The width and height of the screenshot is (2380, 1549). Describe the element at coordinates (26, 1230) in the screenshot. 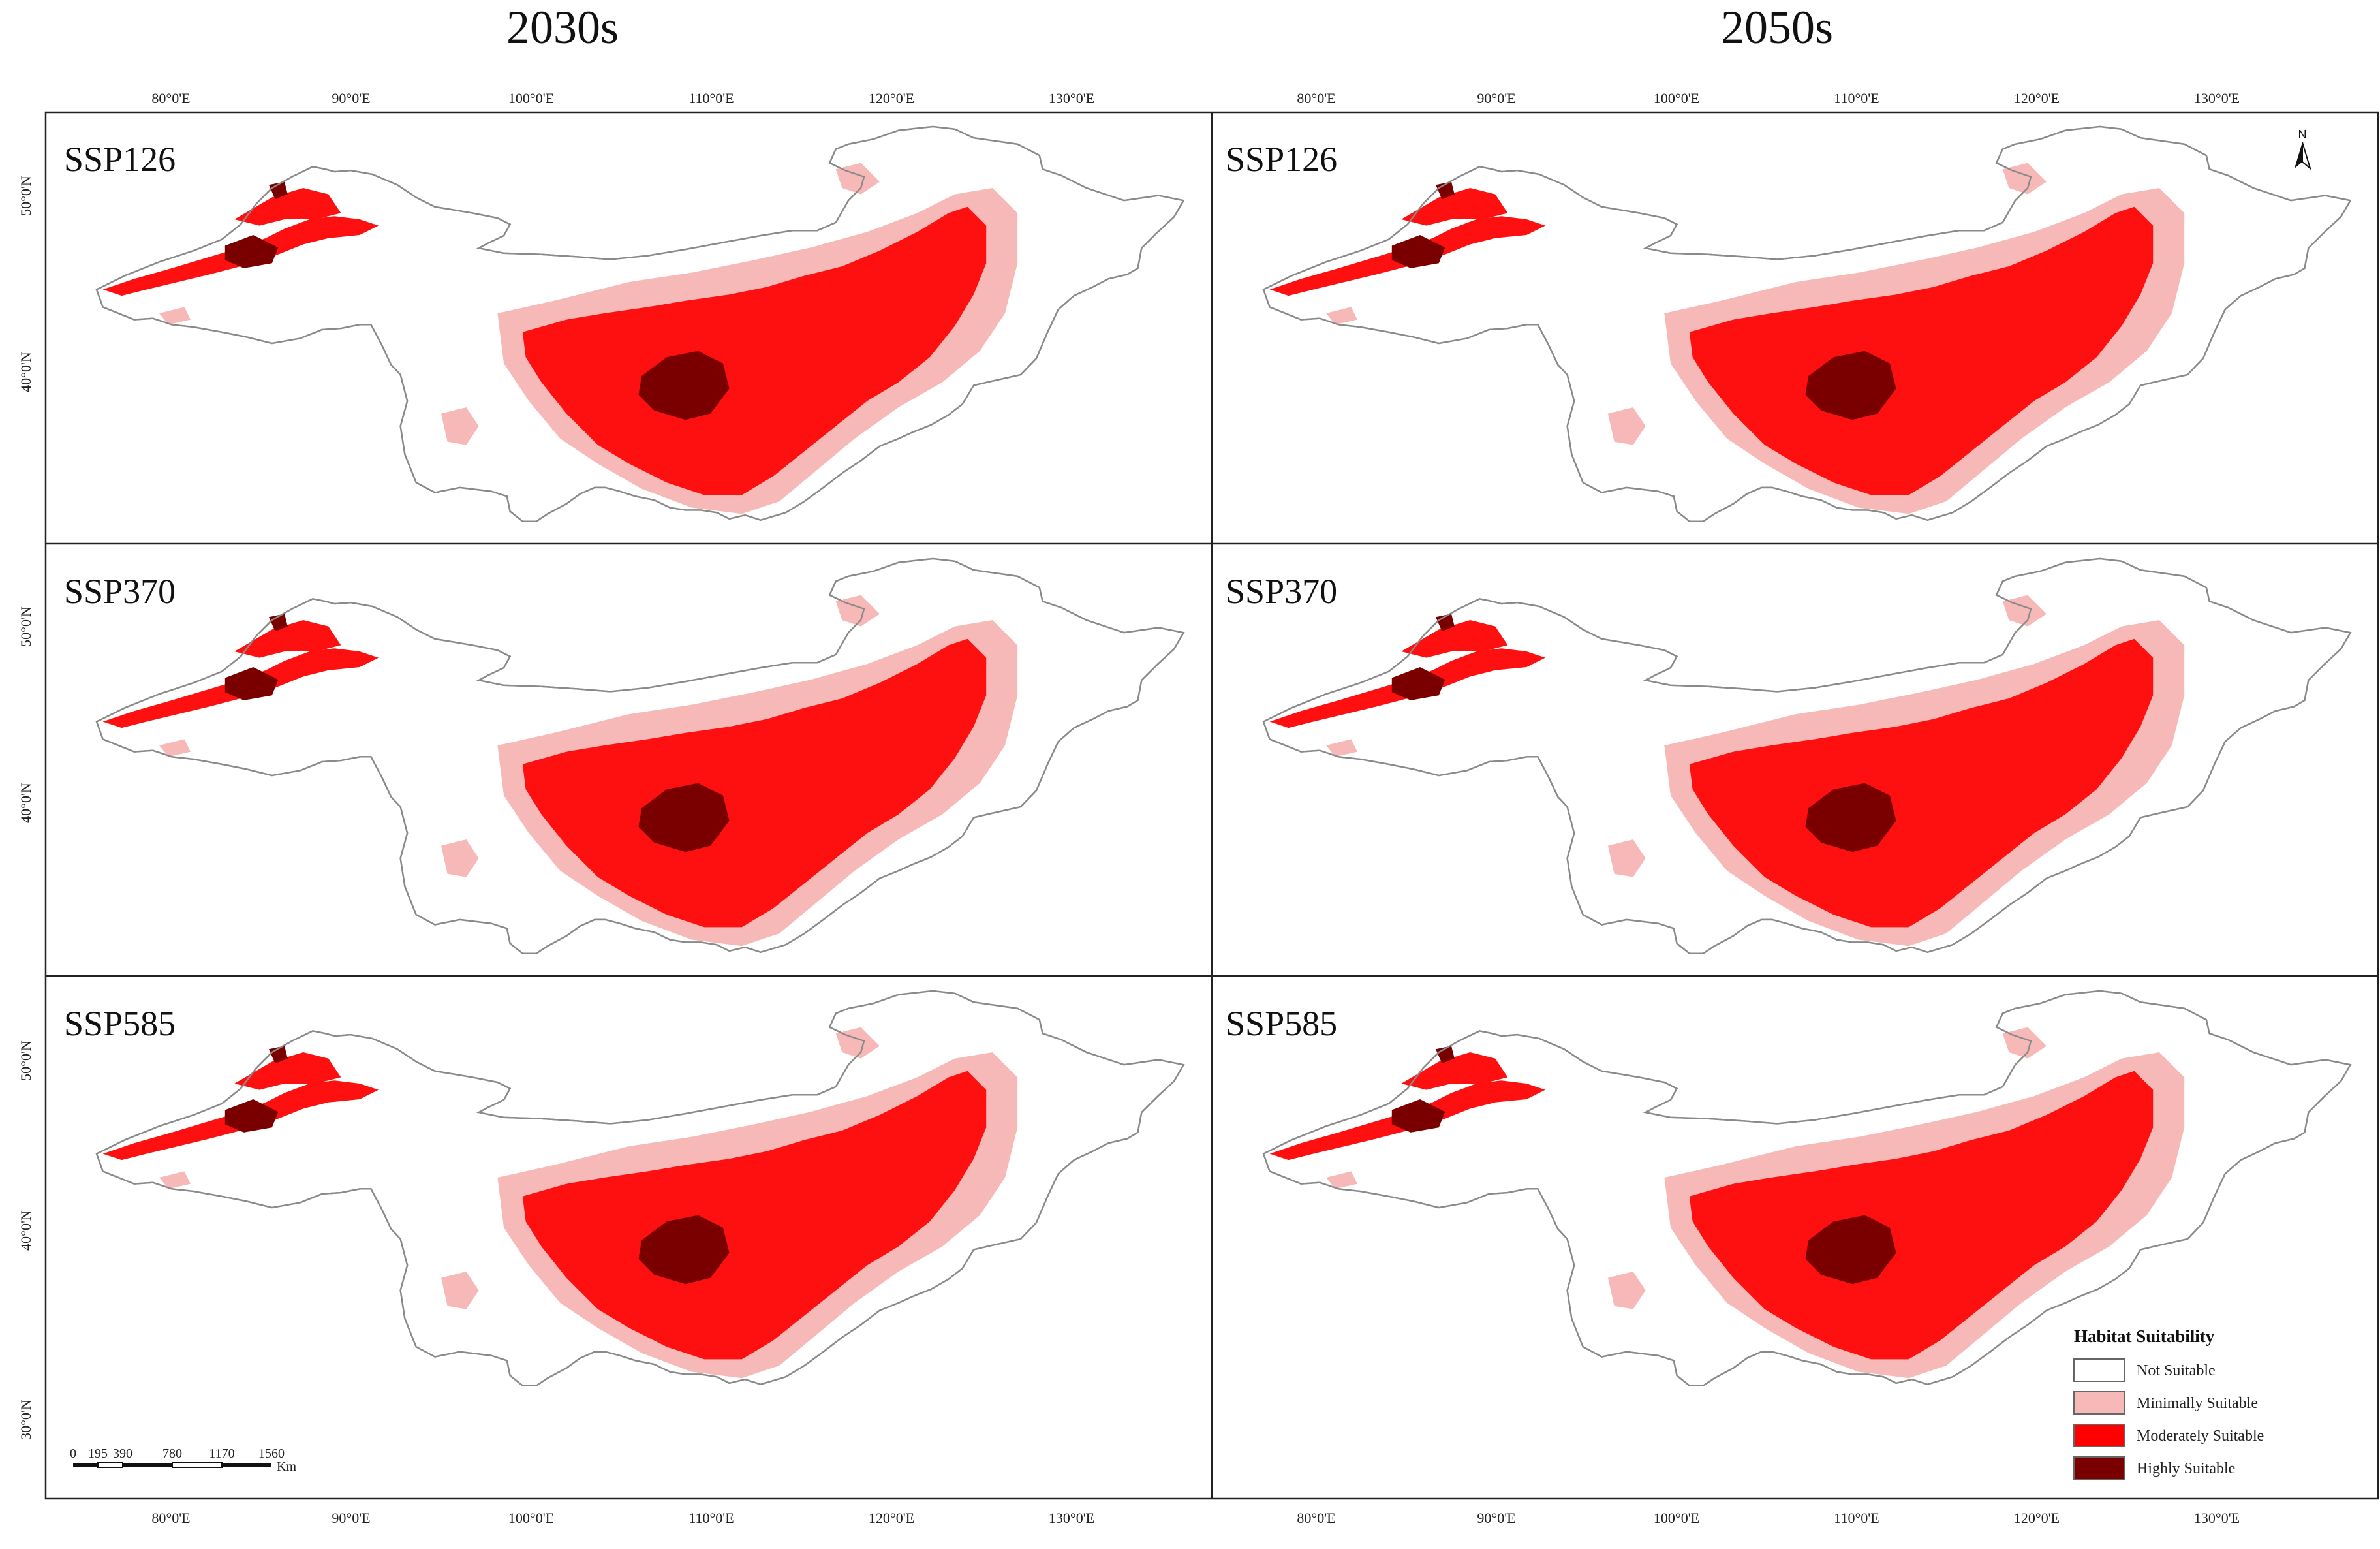

I see `y-tick-40-row3: 40°0'N` at that location.